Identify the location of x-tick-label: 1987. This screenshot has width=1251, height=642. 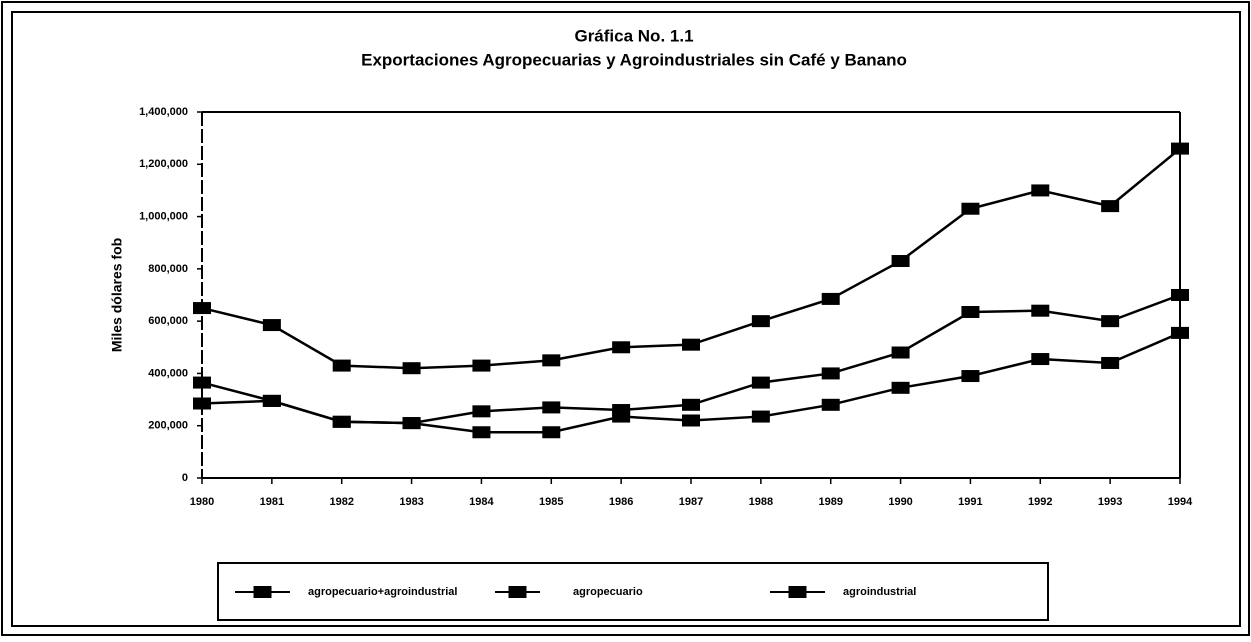
(691, 502).